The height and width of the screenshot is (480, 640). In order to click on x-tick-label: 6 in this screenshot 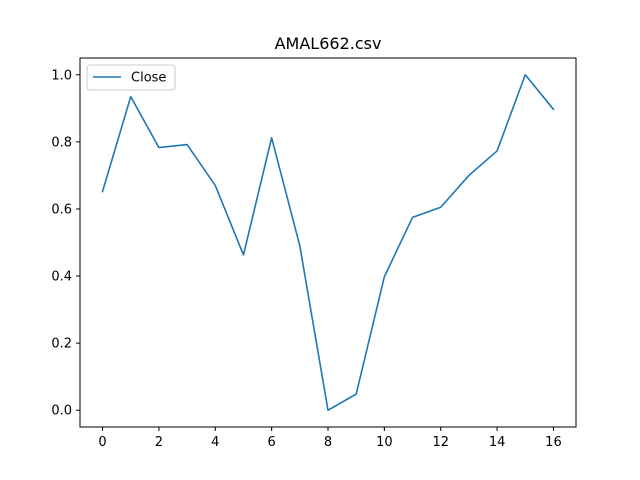, I will do `click(271, 442)`.